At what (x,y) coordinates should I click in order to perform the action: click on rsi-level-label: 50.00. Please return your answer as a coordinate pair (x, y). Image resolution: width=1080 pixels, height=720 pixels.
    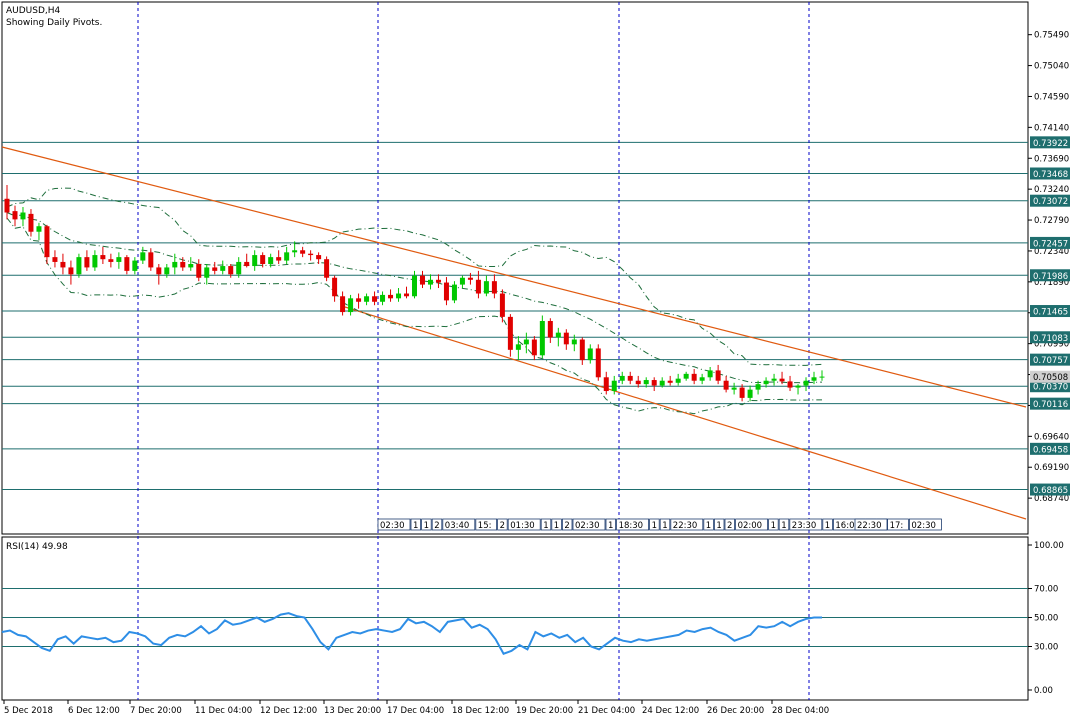
    Looking at the image, I should click on (1046, 619).